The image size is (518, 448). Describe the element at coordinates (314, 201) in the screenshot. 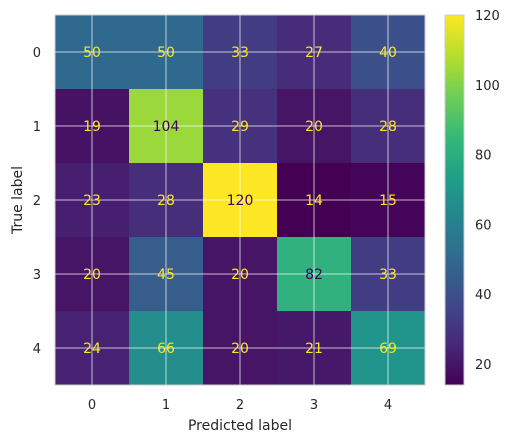

I see `cell-annotation: 14` at that location.